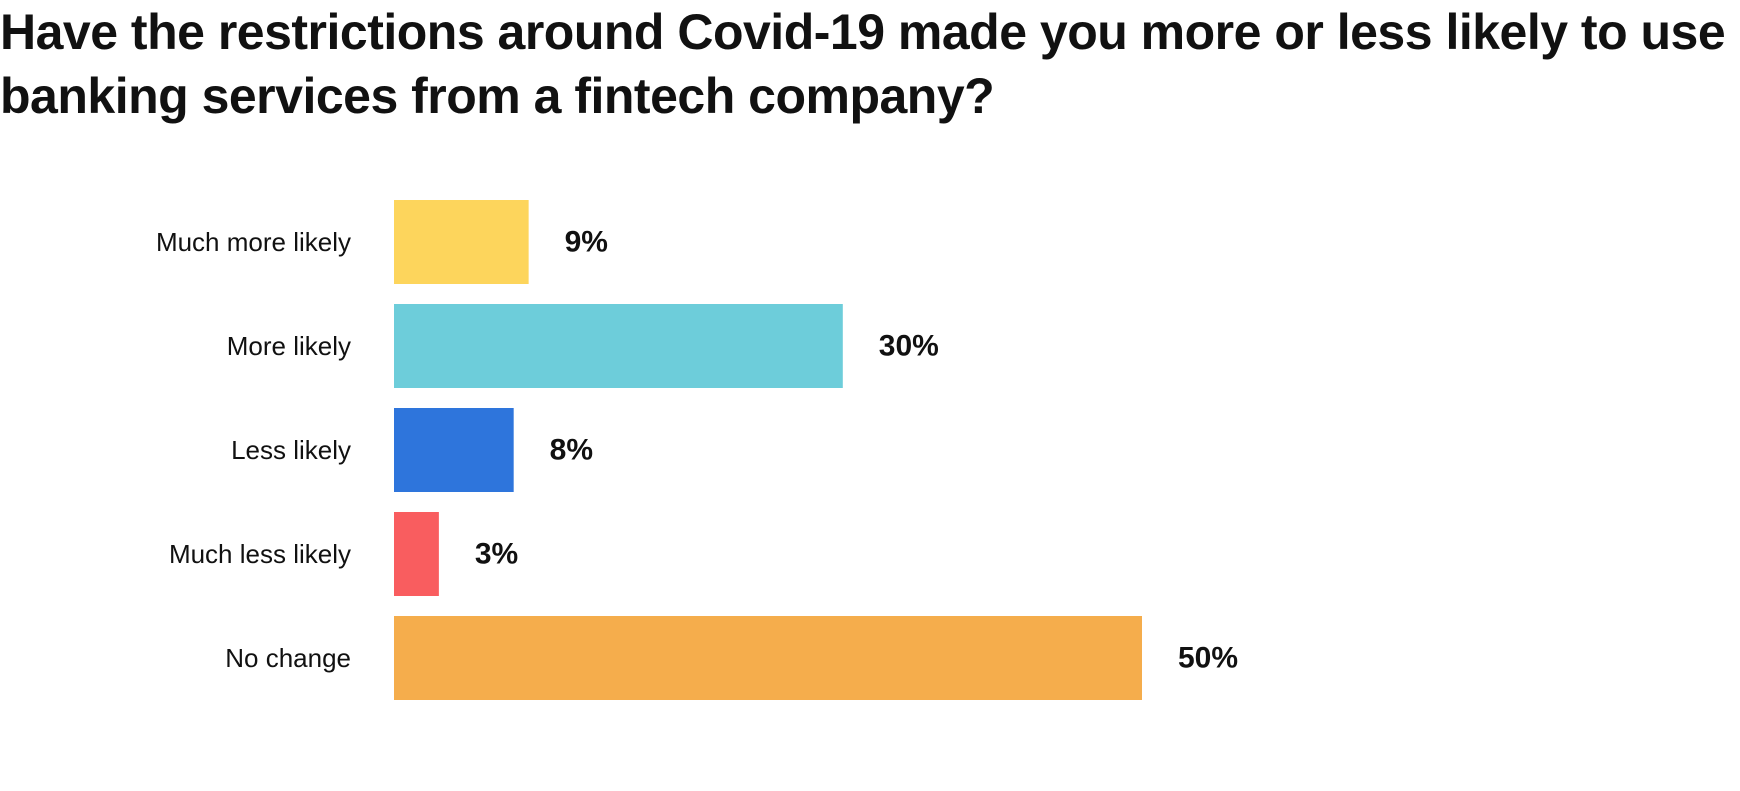  I want to click on category-label-no-change: No change, so click(288, 658).